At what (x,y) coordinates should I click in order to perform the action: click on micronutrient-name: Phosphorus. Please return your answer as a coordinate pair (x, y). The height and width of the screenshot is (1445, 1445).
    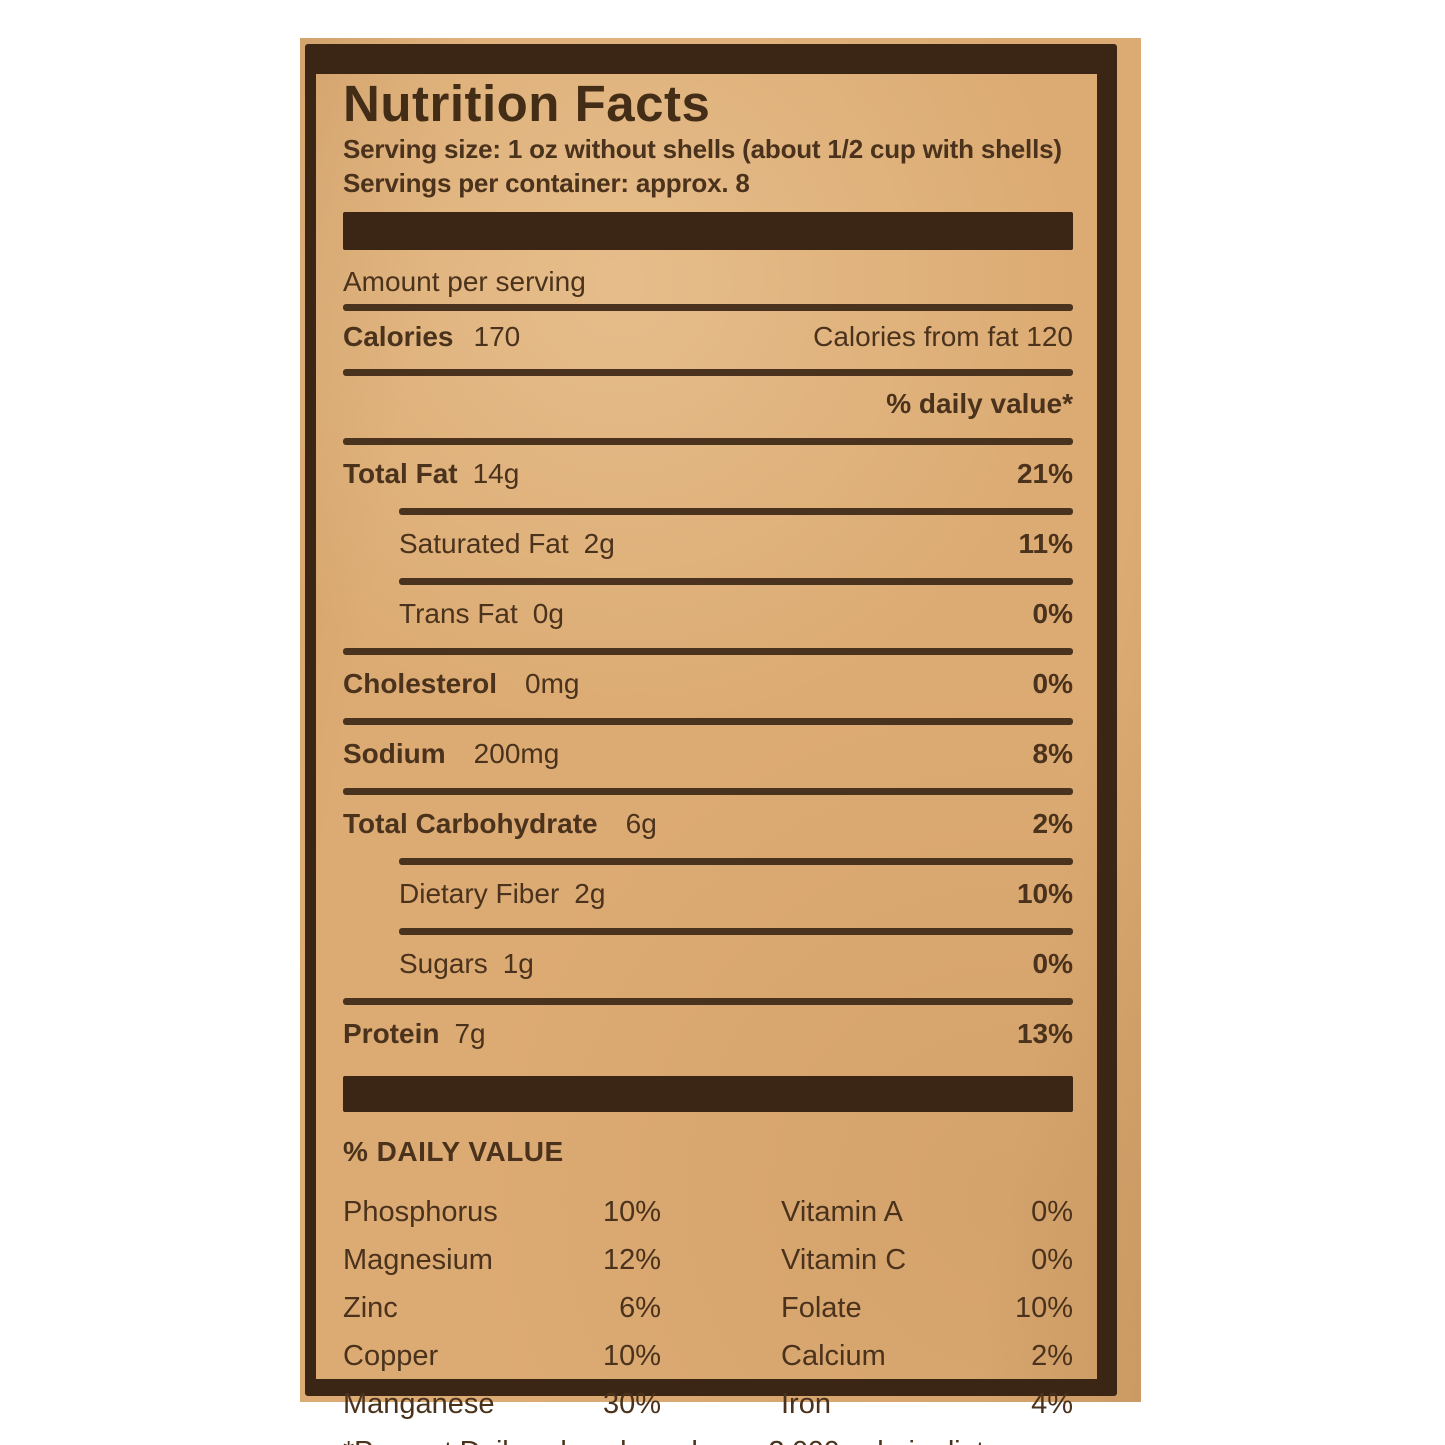
    Looking at the image, I should click on (420, 1212).